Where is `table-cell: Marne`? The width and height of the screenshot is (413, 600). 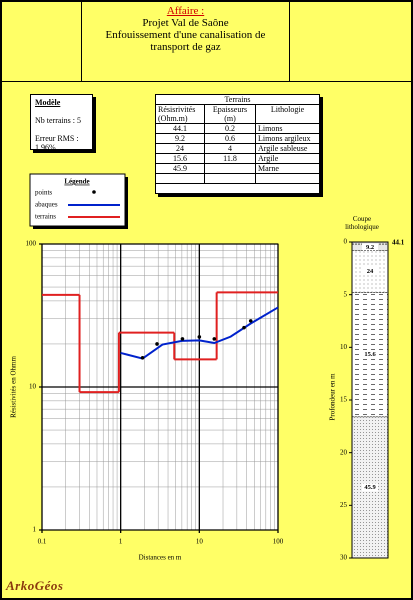
table-cell: Marne is located at coordinates (287, 168).